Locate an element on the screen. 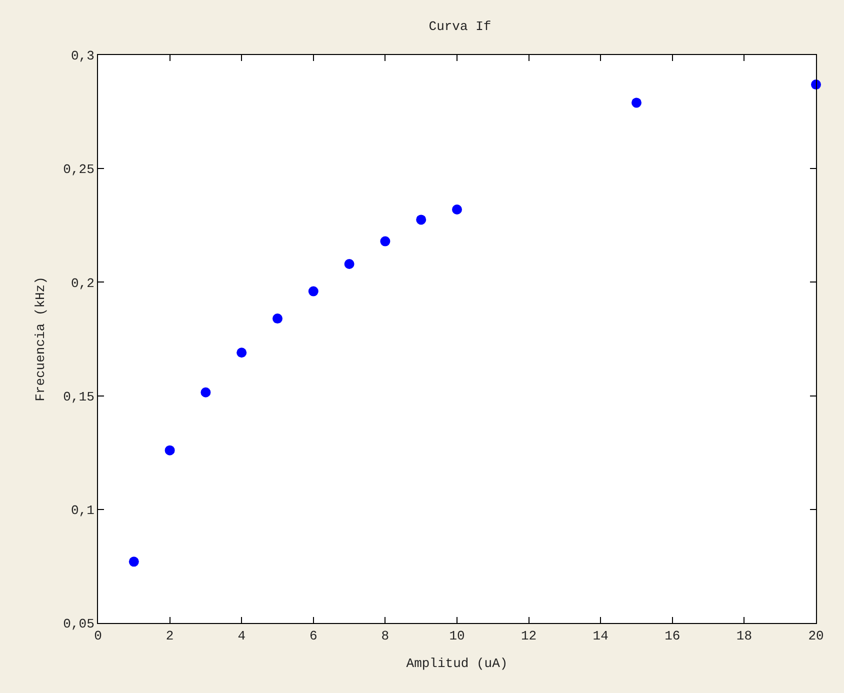  x-tick-label: 16 is located at coordinates (672, 636).